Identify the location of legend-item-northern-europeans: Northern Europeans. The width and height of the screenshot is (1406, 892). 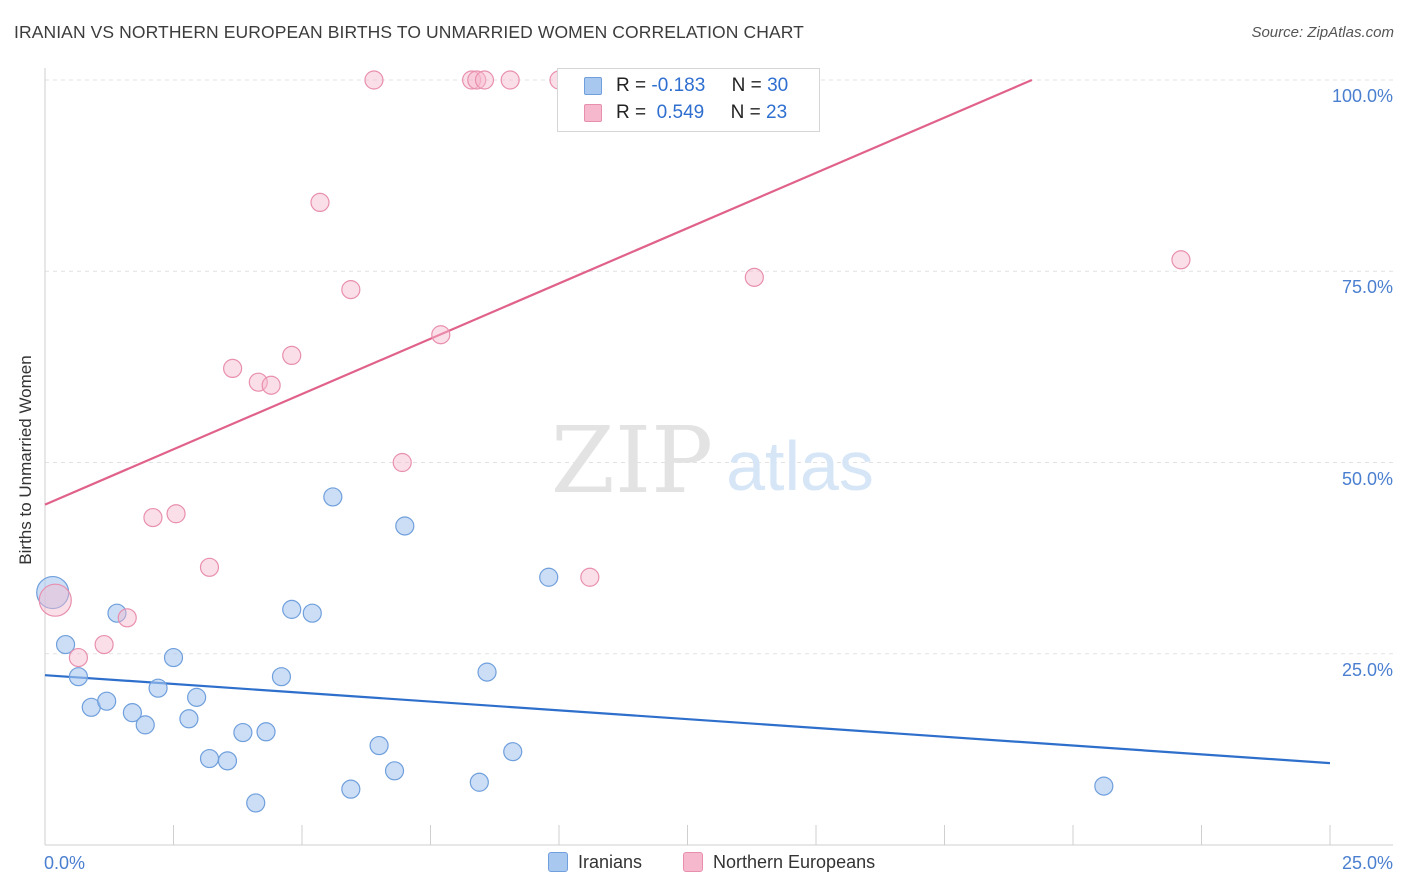
(779, 862).